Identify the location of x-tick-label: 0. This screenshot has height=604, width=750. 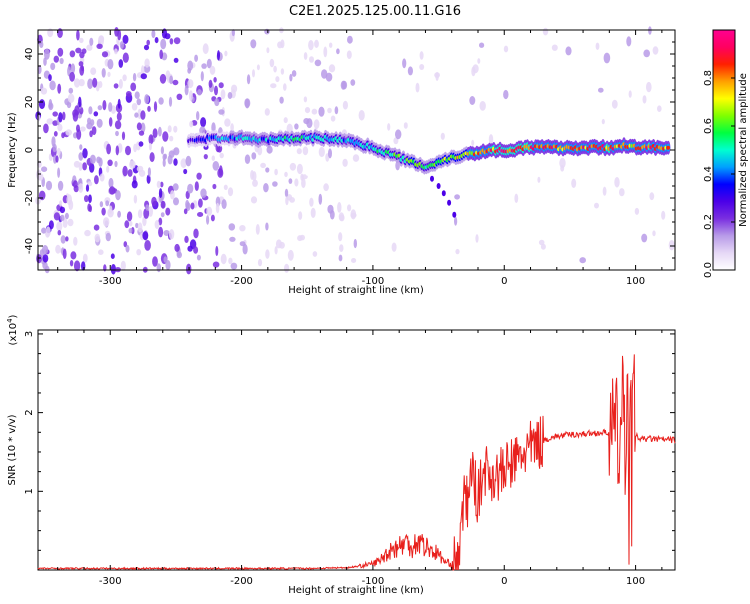
(504, 281).